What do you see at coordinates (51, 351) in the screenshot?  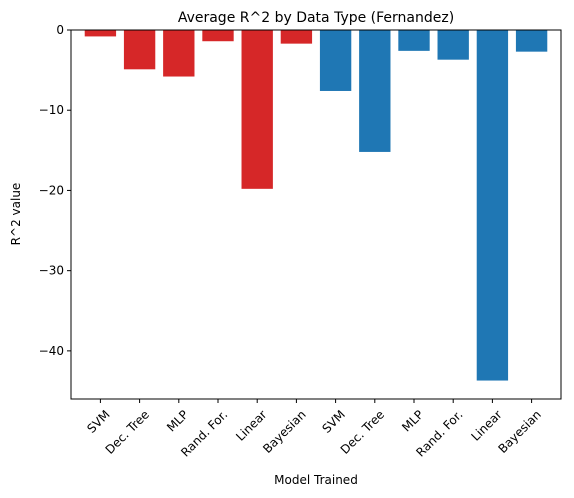 I see `y-tick-label: −40` at bounding box center [51, 351].